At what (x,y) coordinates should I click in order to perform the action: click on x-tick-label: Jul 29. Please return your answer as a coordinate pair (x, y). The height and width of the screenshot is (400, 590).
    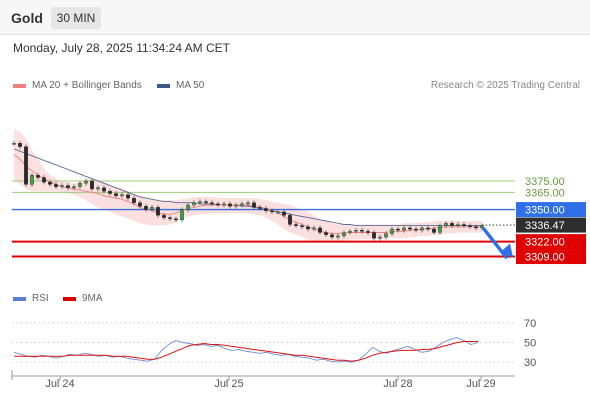
    Looking at the image, I should click on (480, 384).